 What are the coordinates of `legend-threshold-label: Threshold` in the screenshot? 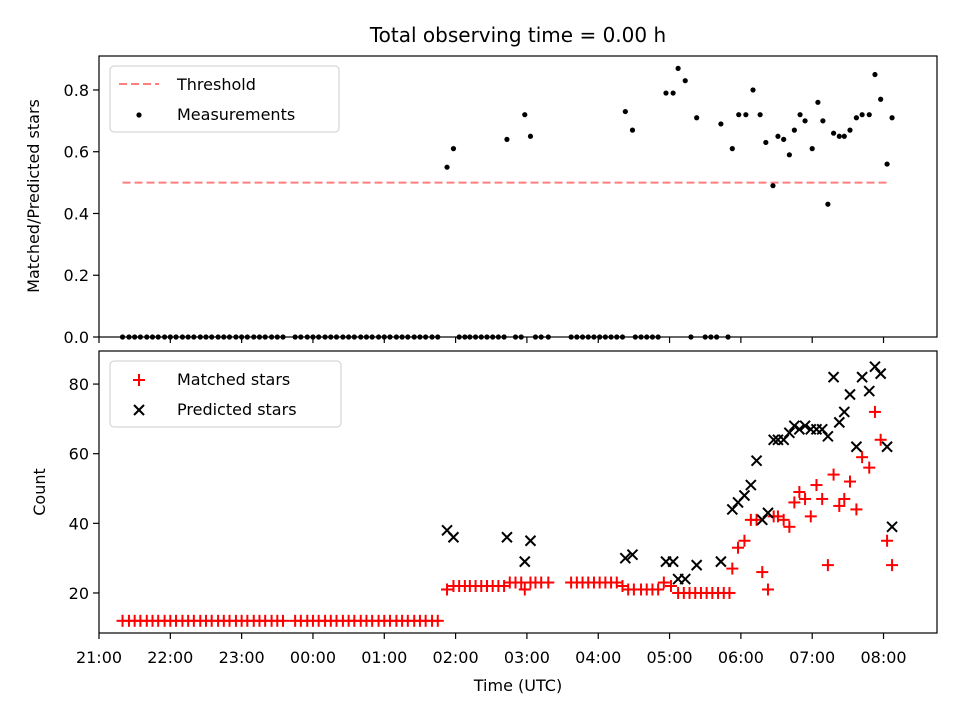 It's located at (216, 84).